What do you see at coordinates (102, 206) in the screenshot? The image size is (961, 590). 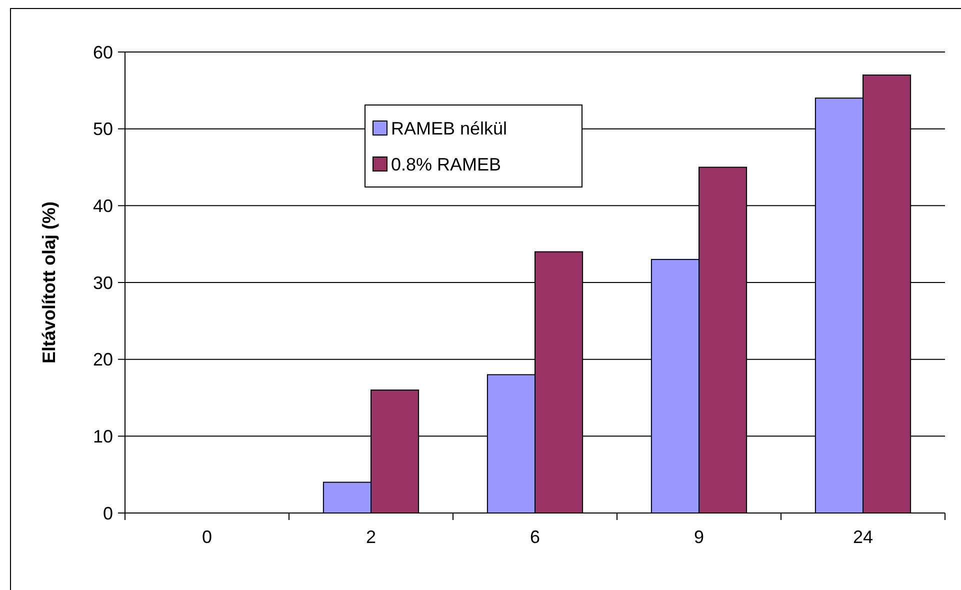 I see `y-tick-label: 40` at bounding box center [102, 206].